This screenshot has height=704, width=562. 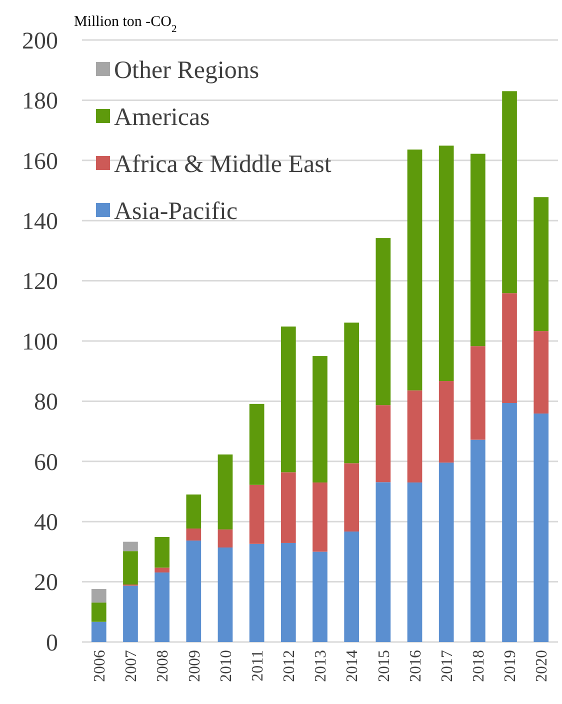 What do you see at coordinates (131, 666) in the screenshot?
I see `x-tick-label: 2007` at bounding box center [131, 666].